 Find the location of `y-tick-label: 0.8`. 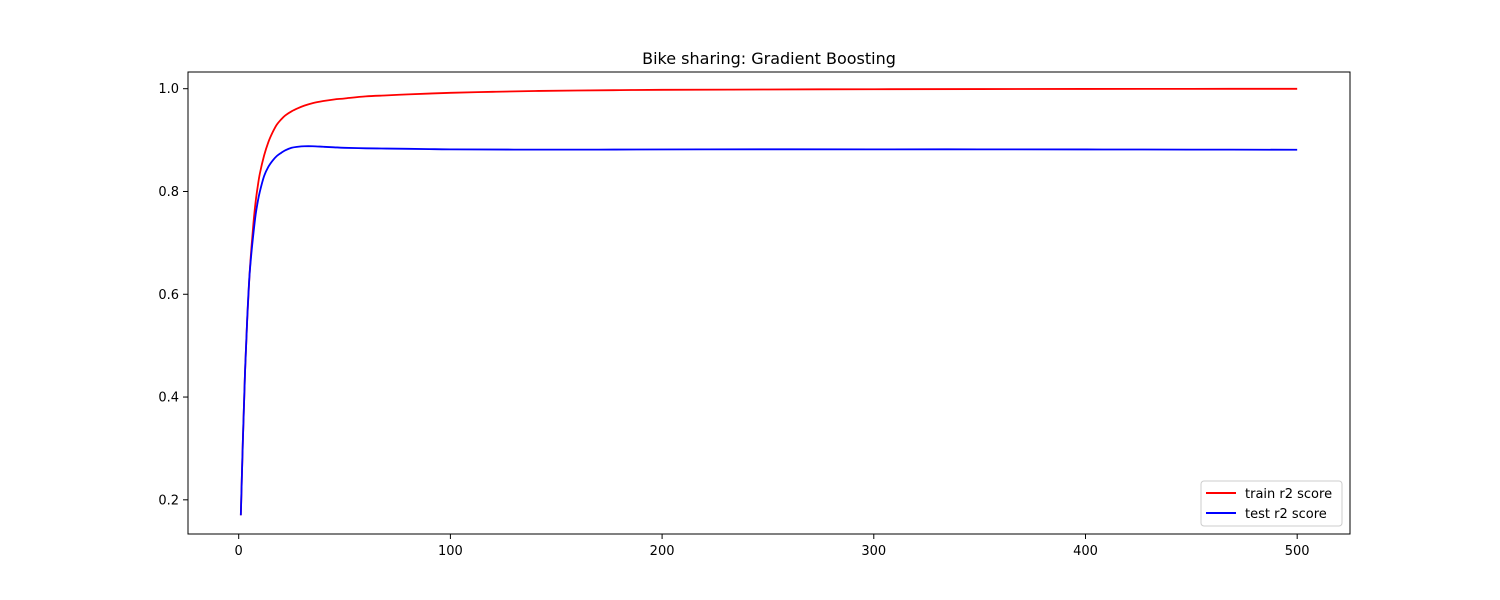

y-tick-label: 0.8 is located at coordinates (168, 192).